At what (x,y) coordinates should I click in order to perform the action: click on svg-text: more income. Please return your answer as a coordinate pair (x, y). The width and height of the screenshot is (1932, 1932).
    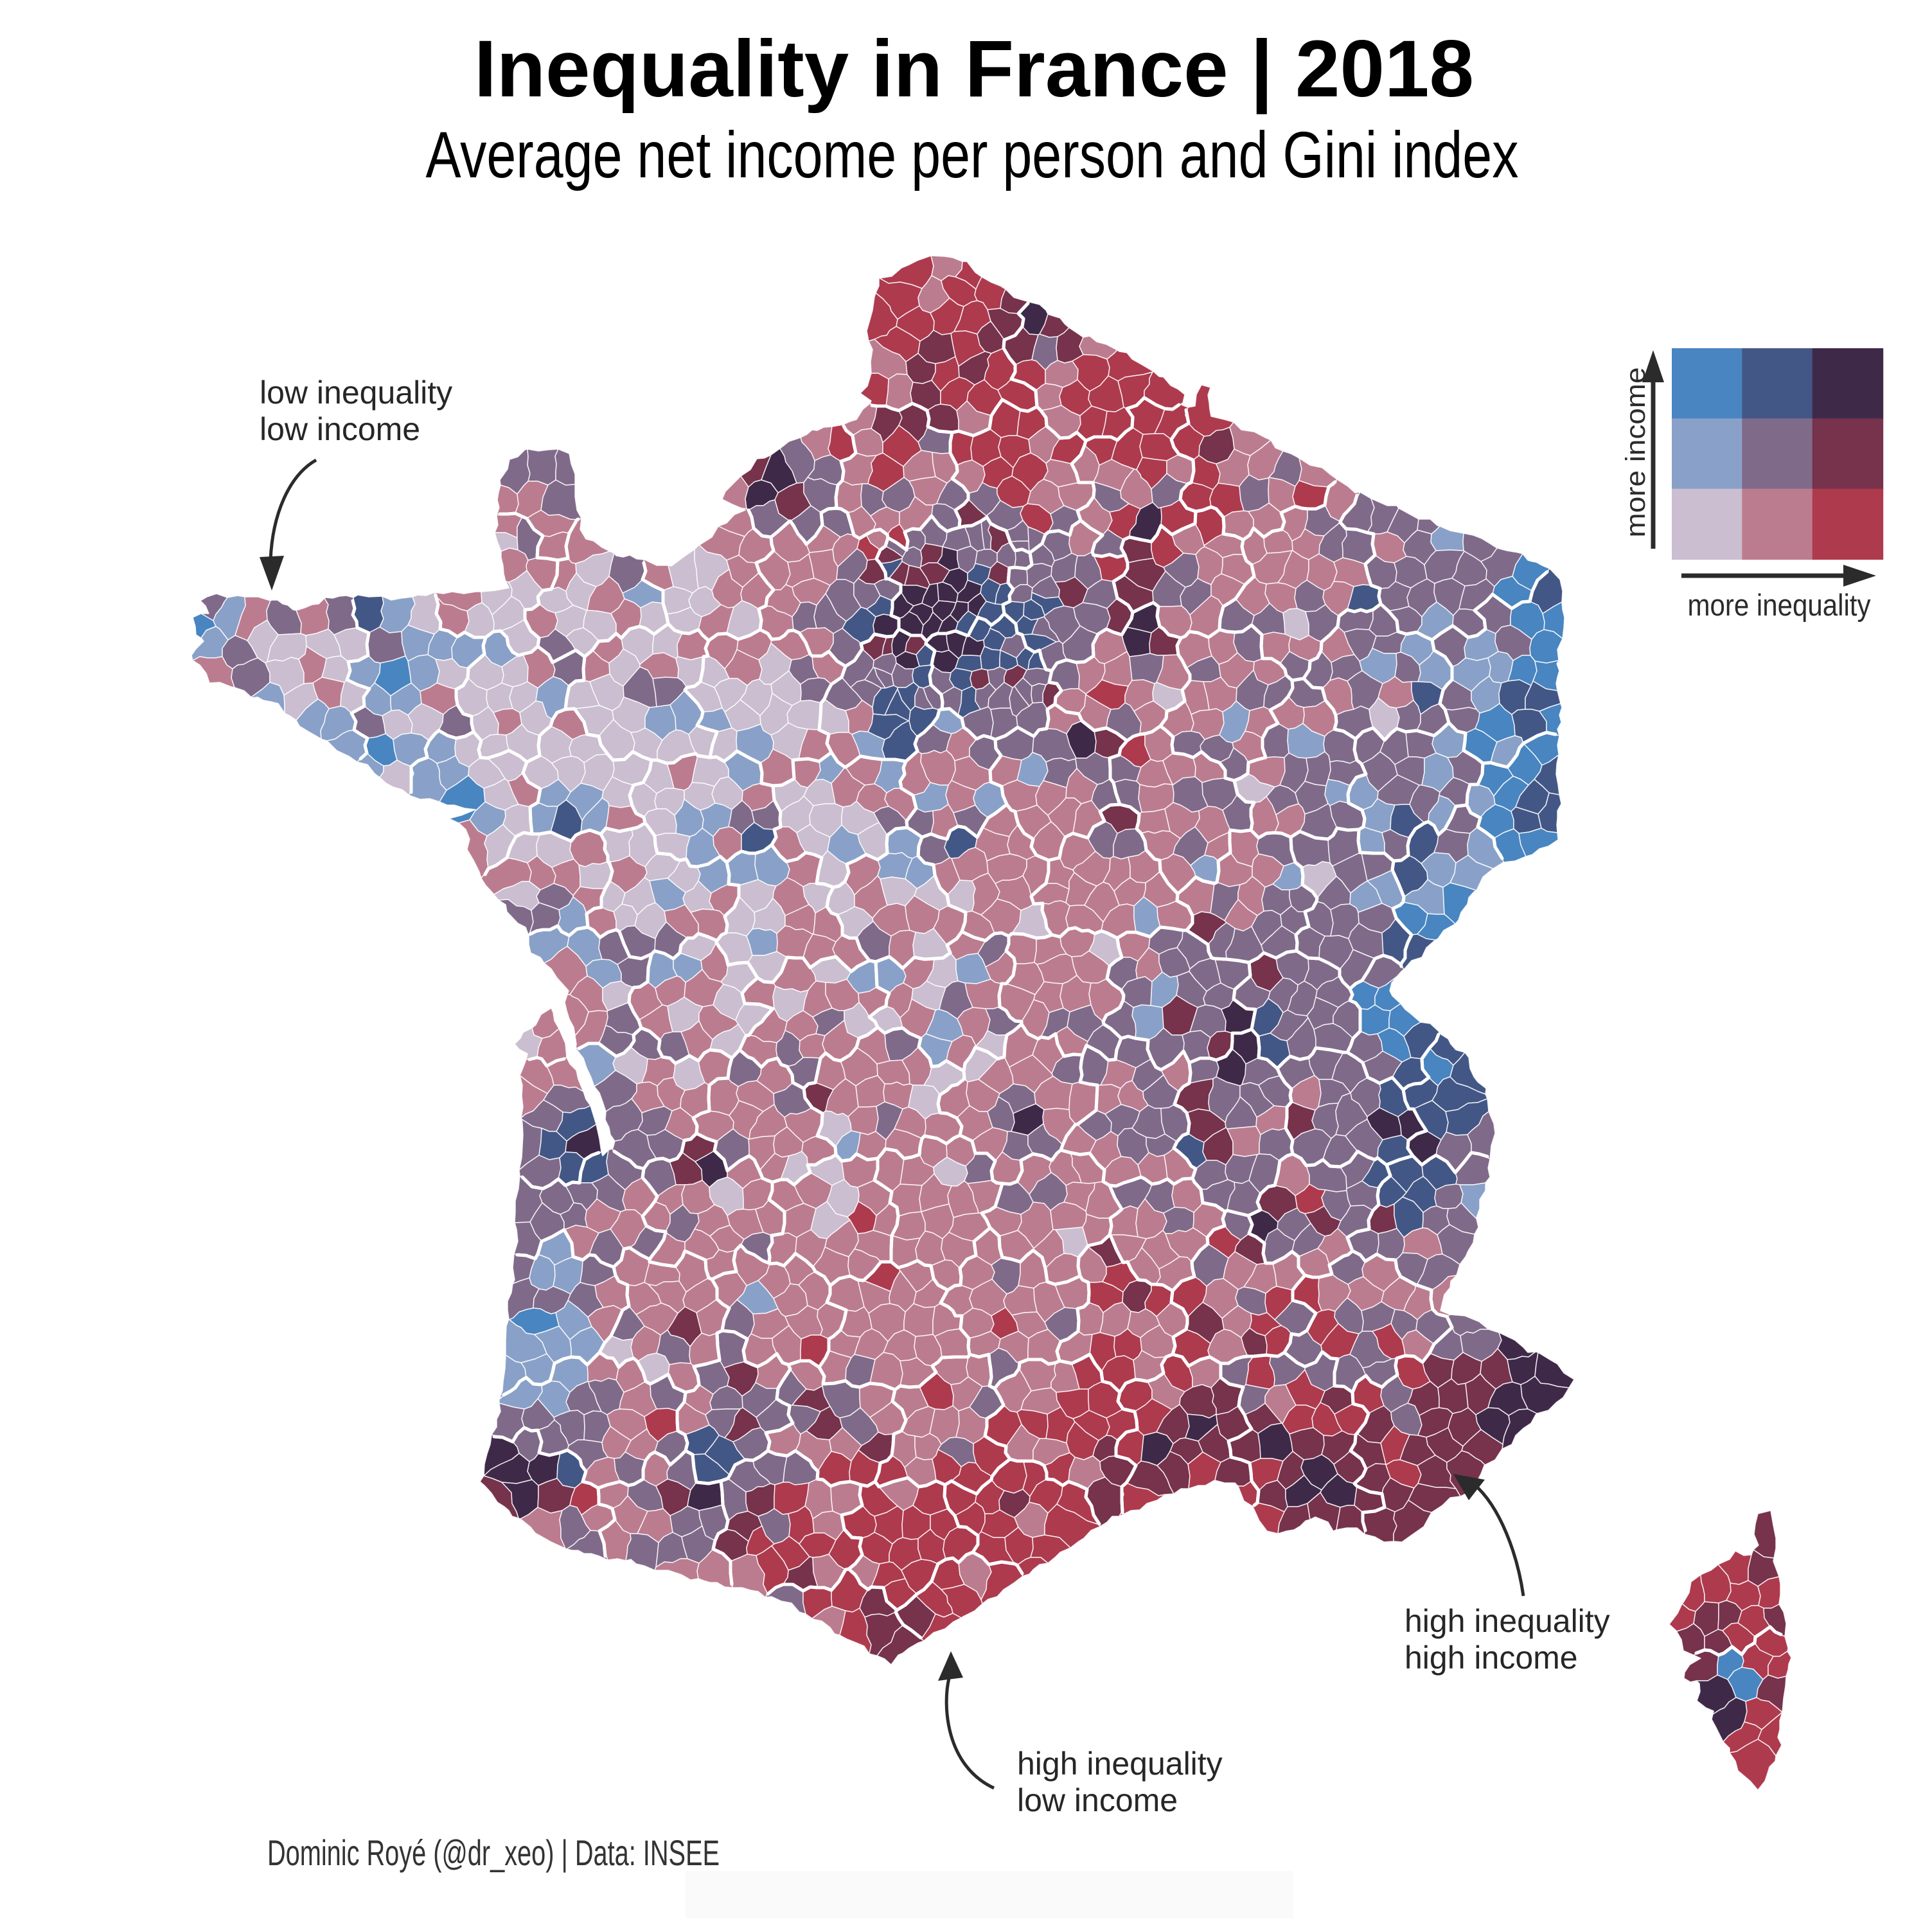
    Looking at the image, I should click on (1636, 453).